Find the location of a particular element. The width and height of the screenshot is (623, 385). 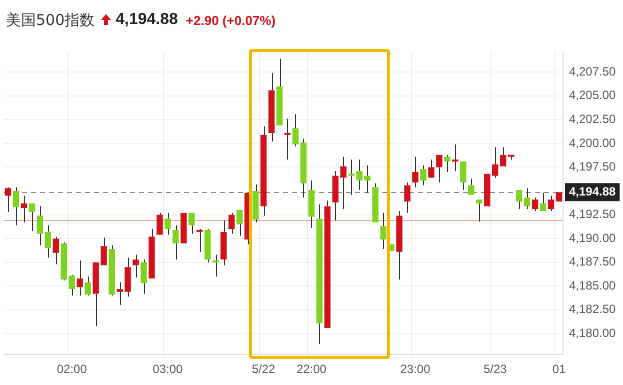

y-tick-label: 4,192.50 is located at coordinates (592, 214).